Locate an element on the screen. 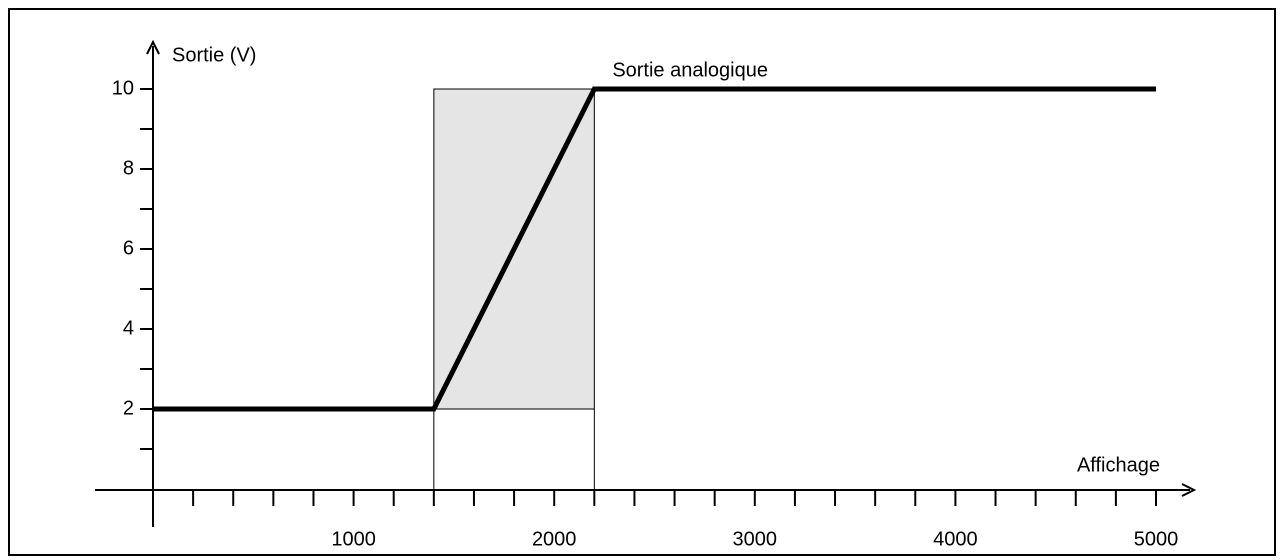 This screenshot has width=1284, height=560. x-axis-arrow is located at coordinates (1189, 490).